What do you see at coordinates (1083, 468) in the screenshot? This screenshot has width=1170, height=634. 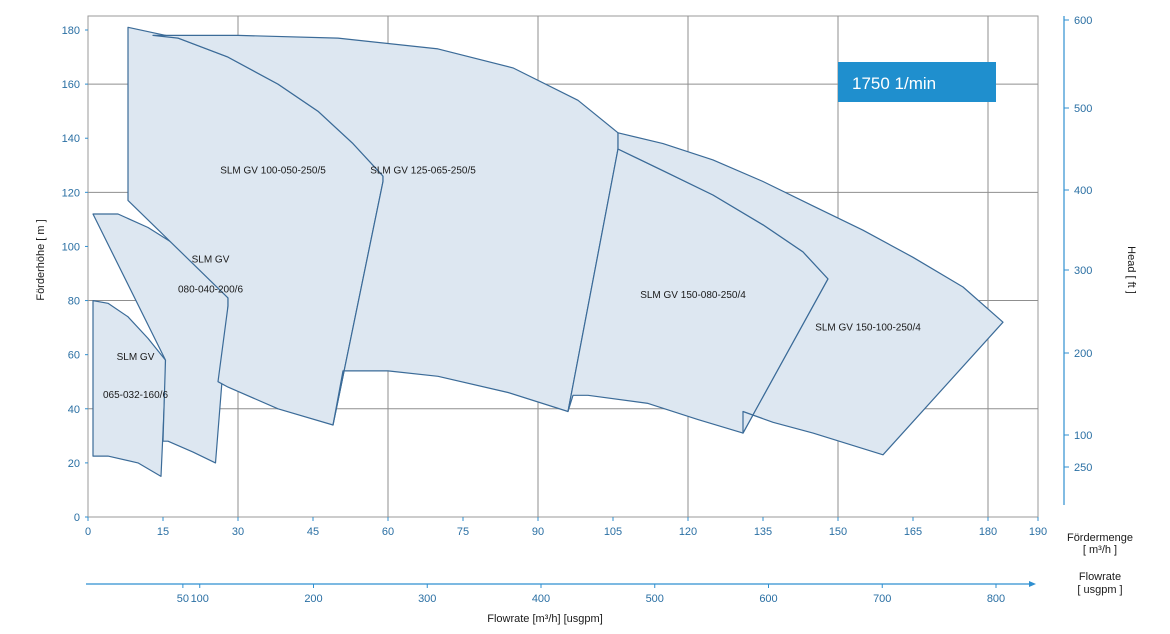 I see `right-tick-label: 250` at bounding box center [1083, 468].